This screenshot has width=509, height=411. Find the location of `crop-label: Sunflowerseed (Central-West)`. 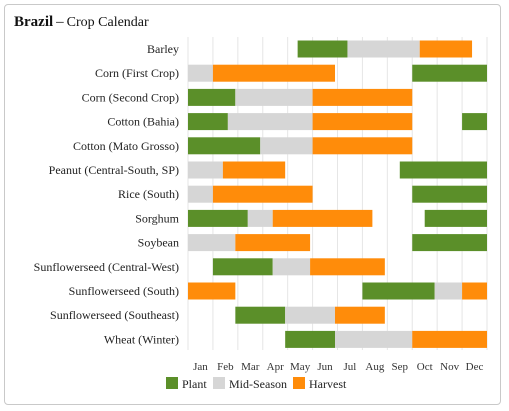

crop-label: Sunflowerseed (Central-West) is located at coordinates (106, 267).